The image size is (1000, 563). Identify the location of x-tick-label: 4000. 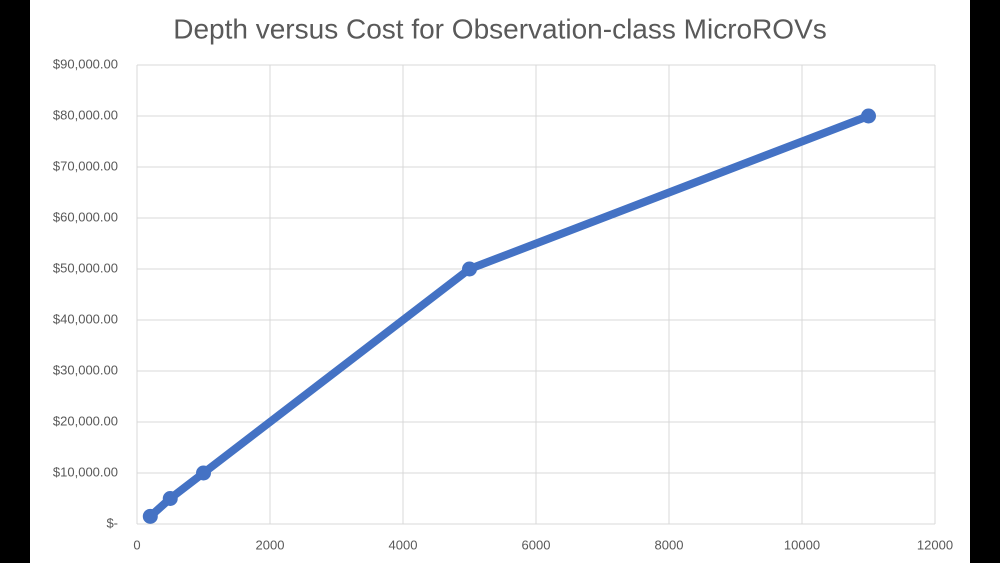
(403, 544).